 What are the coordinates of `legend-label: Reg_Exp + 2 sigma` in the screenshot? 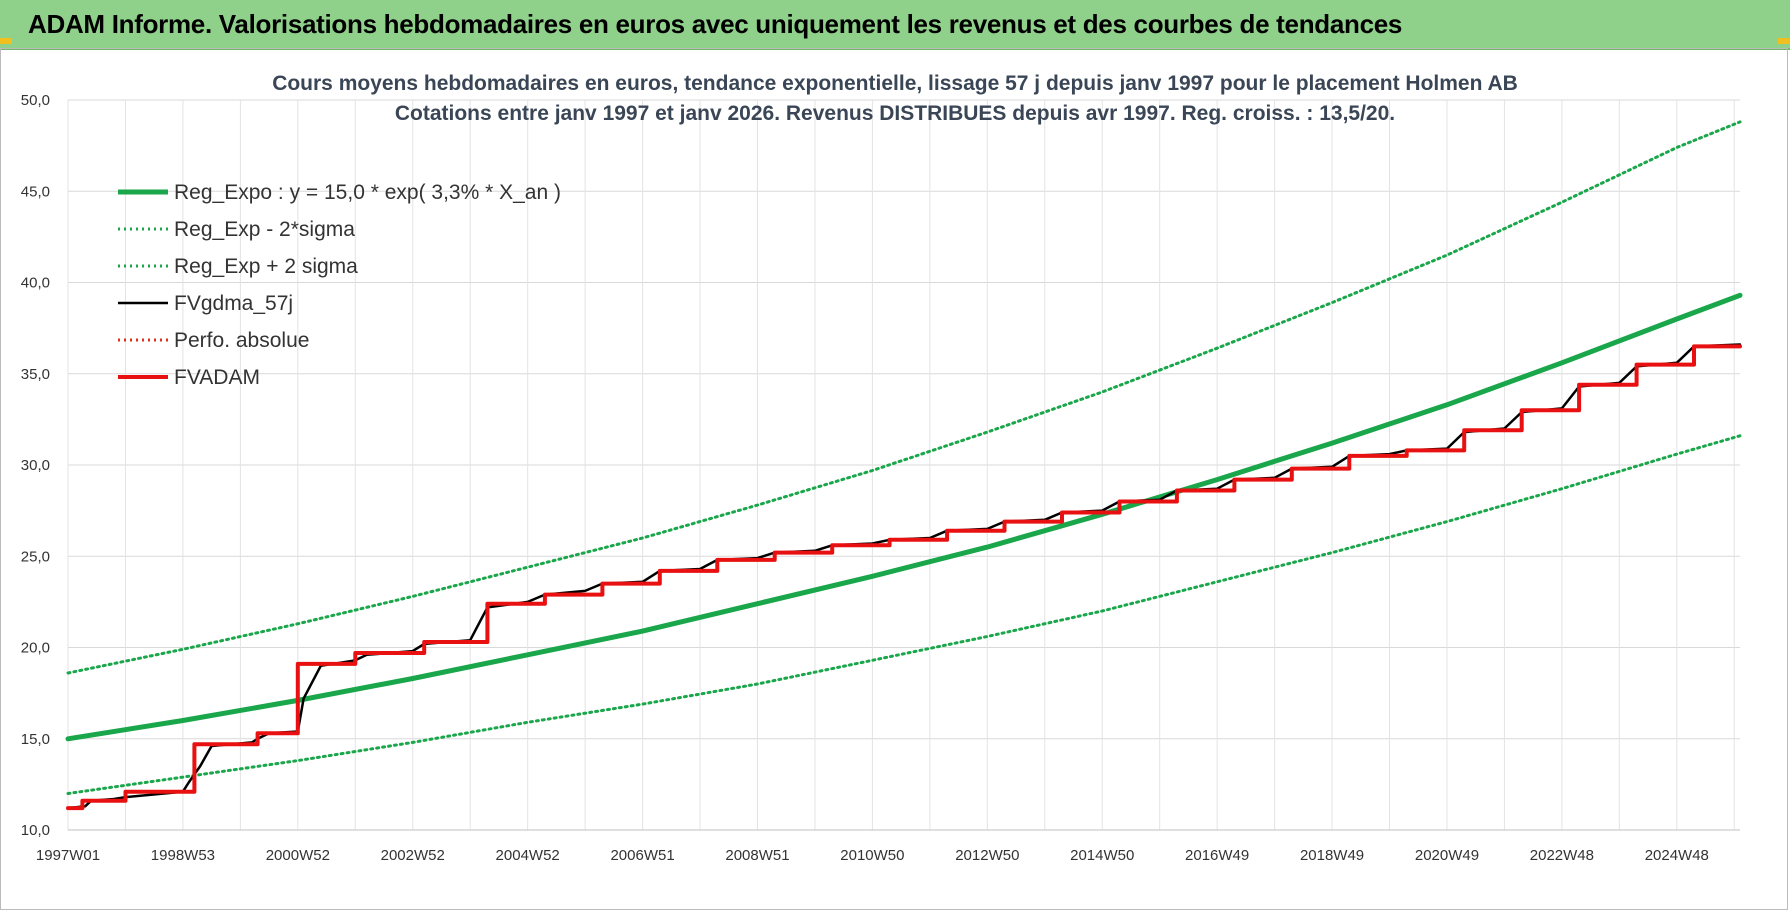 It's located at (266, 266).